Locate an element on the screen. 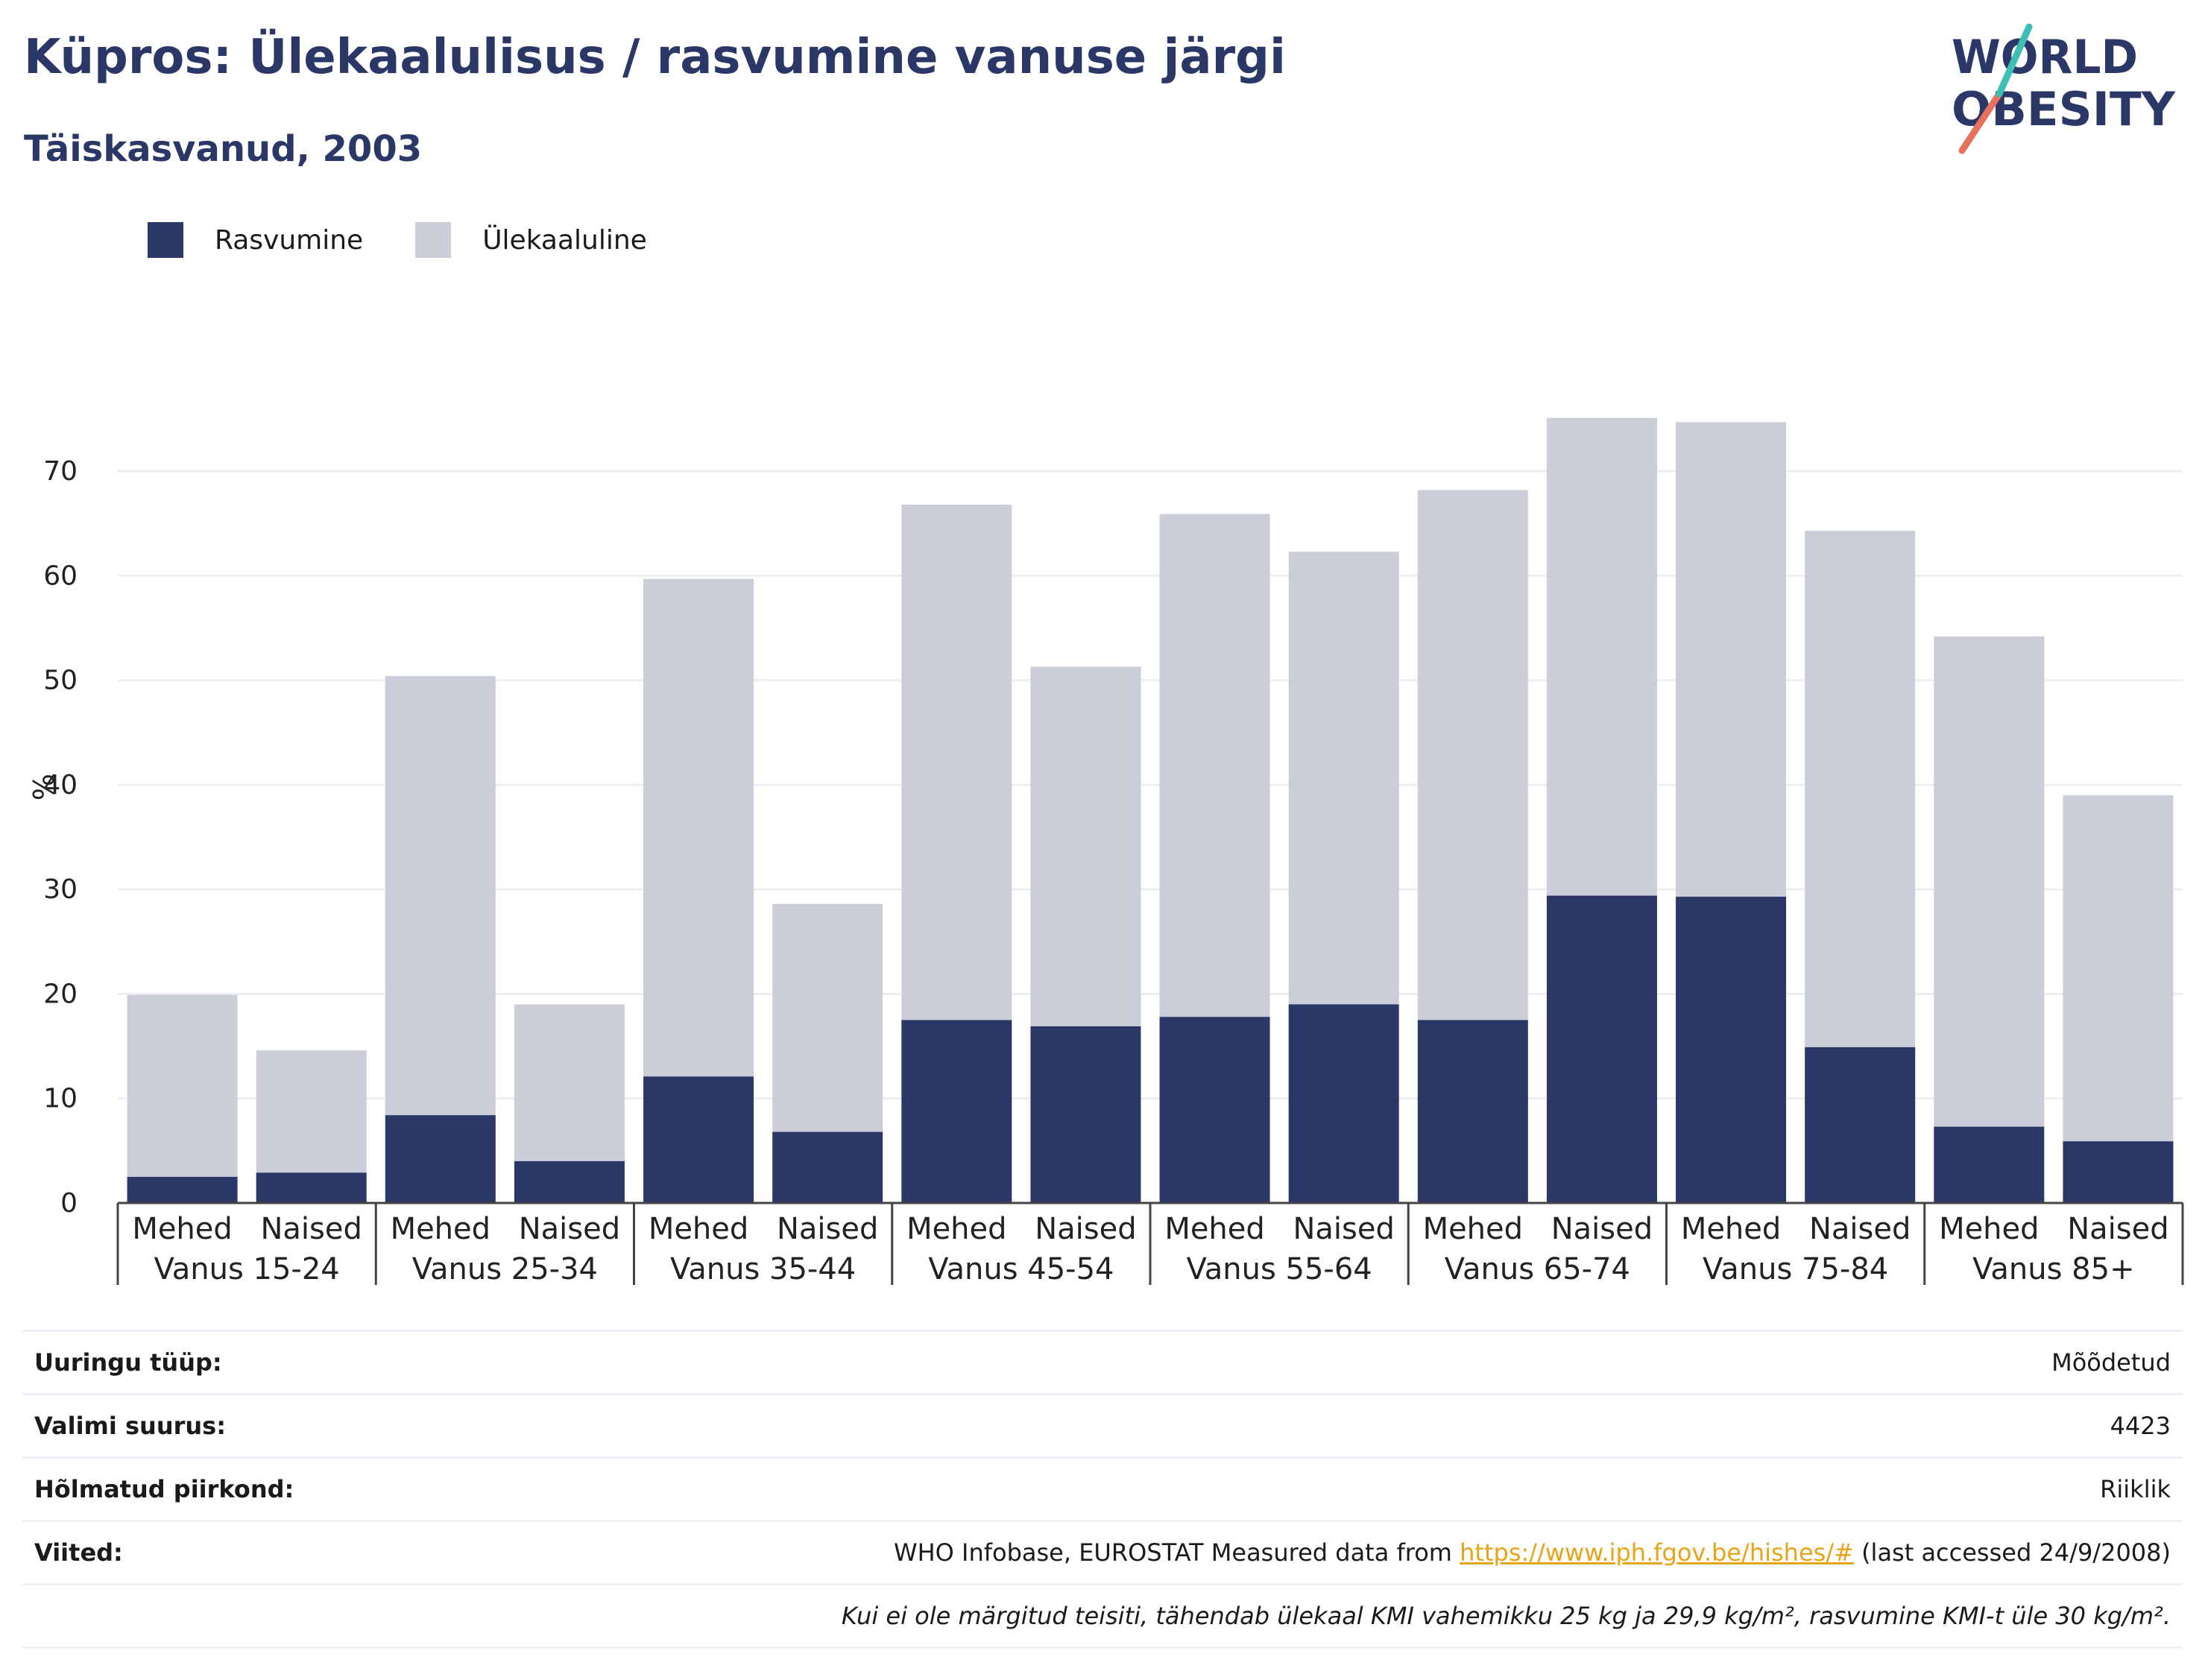  x-group-label: Vanus 85+ is located at coordinates (2053, 1269).